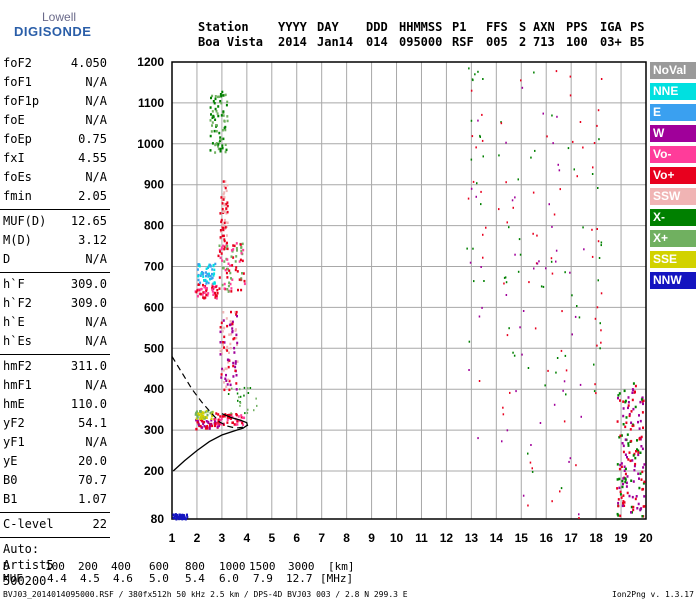 This screenshot has width=700, height=600. I want to click on param-value: N/A, so click(96, 259).